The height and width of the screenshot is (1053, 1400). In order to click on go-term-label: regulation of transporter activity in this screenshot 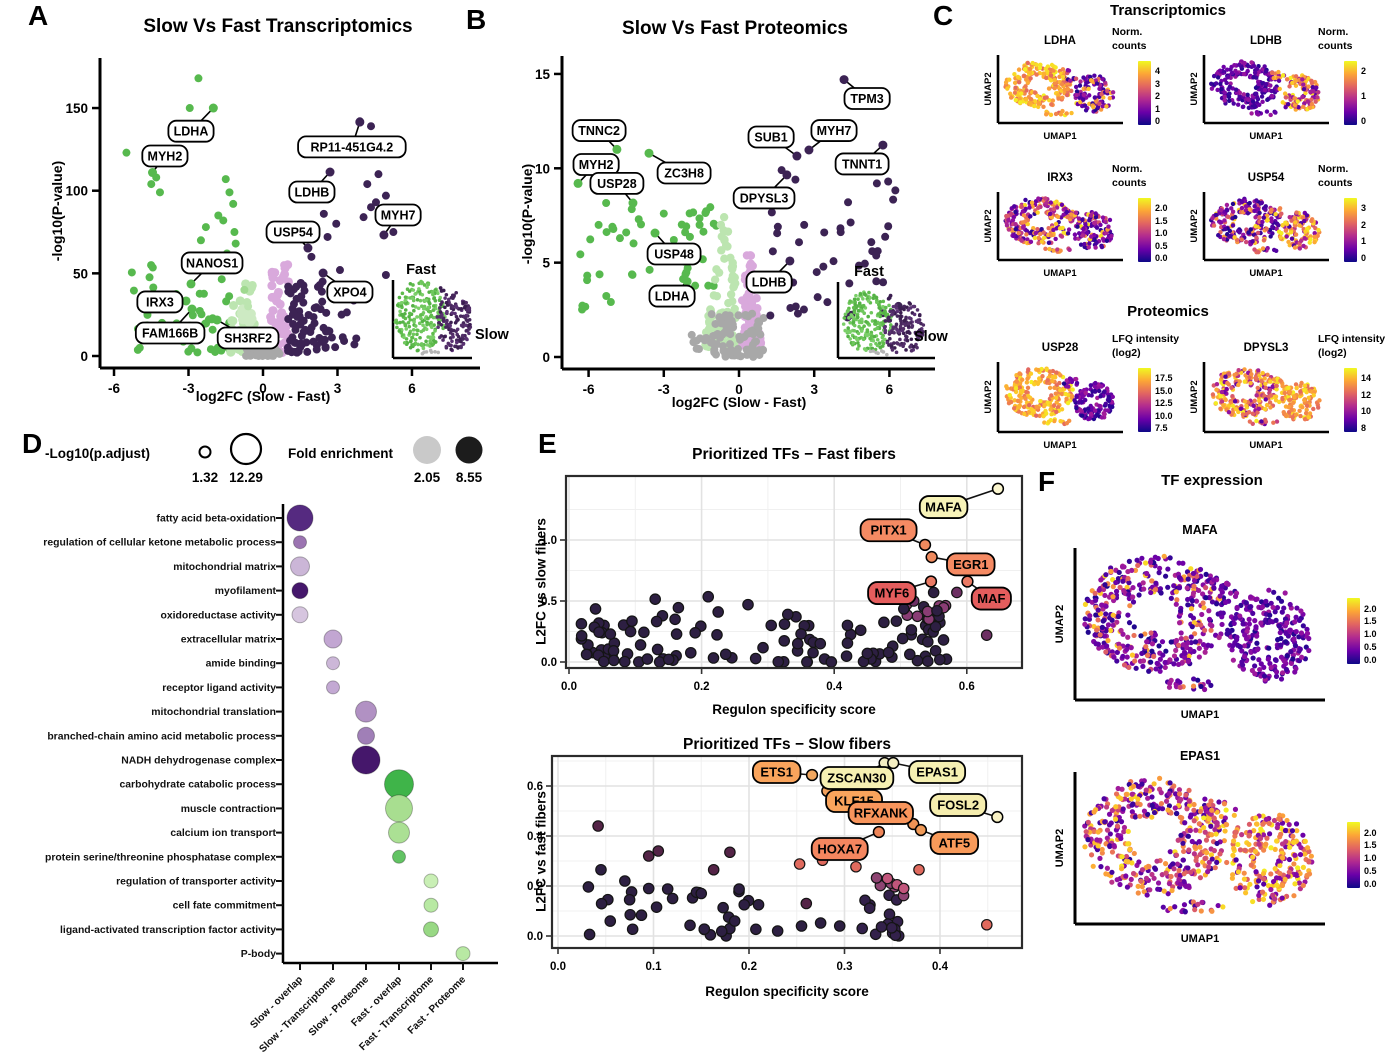, I will do `click(196, 882)`.